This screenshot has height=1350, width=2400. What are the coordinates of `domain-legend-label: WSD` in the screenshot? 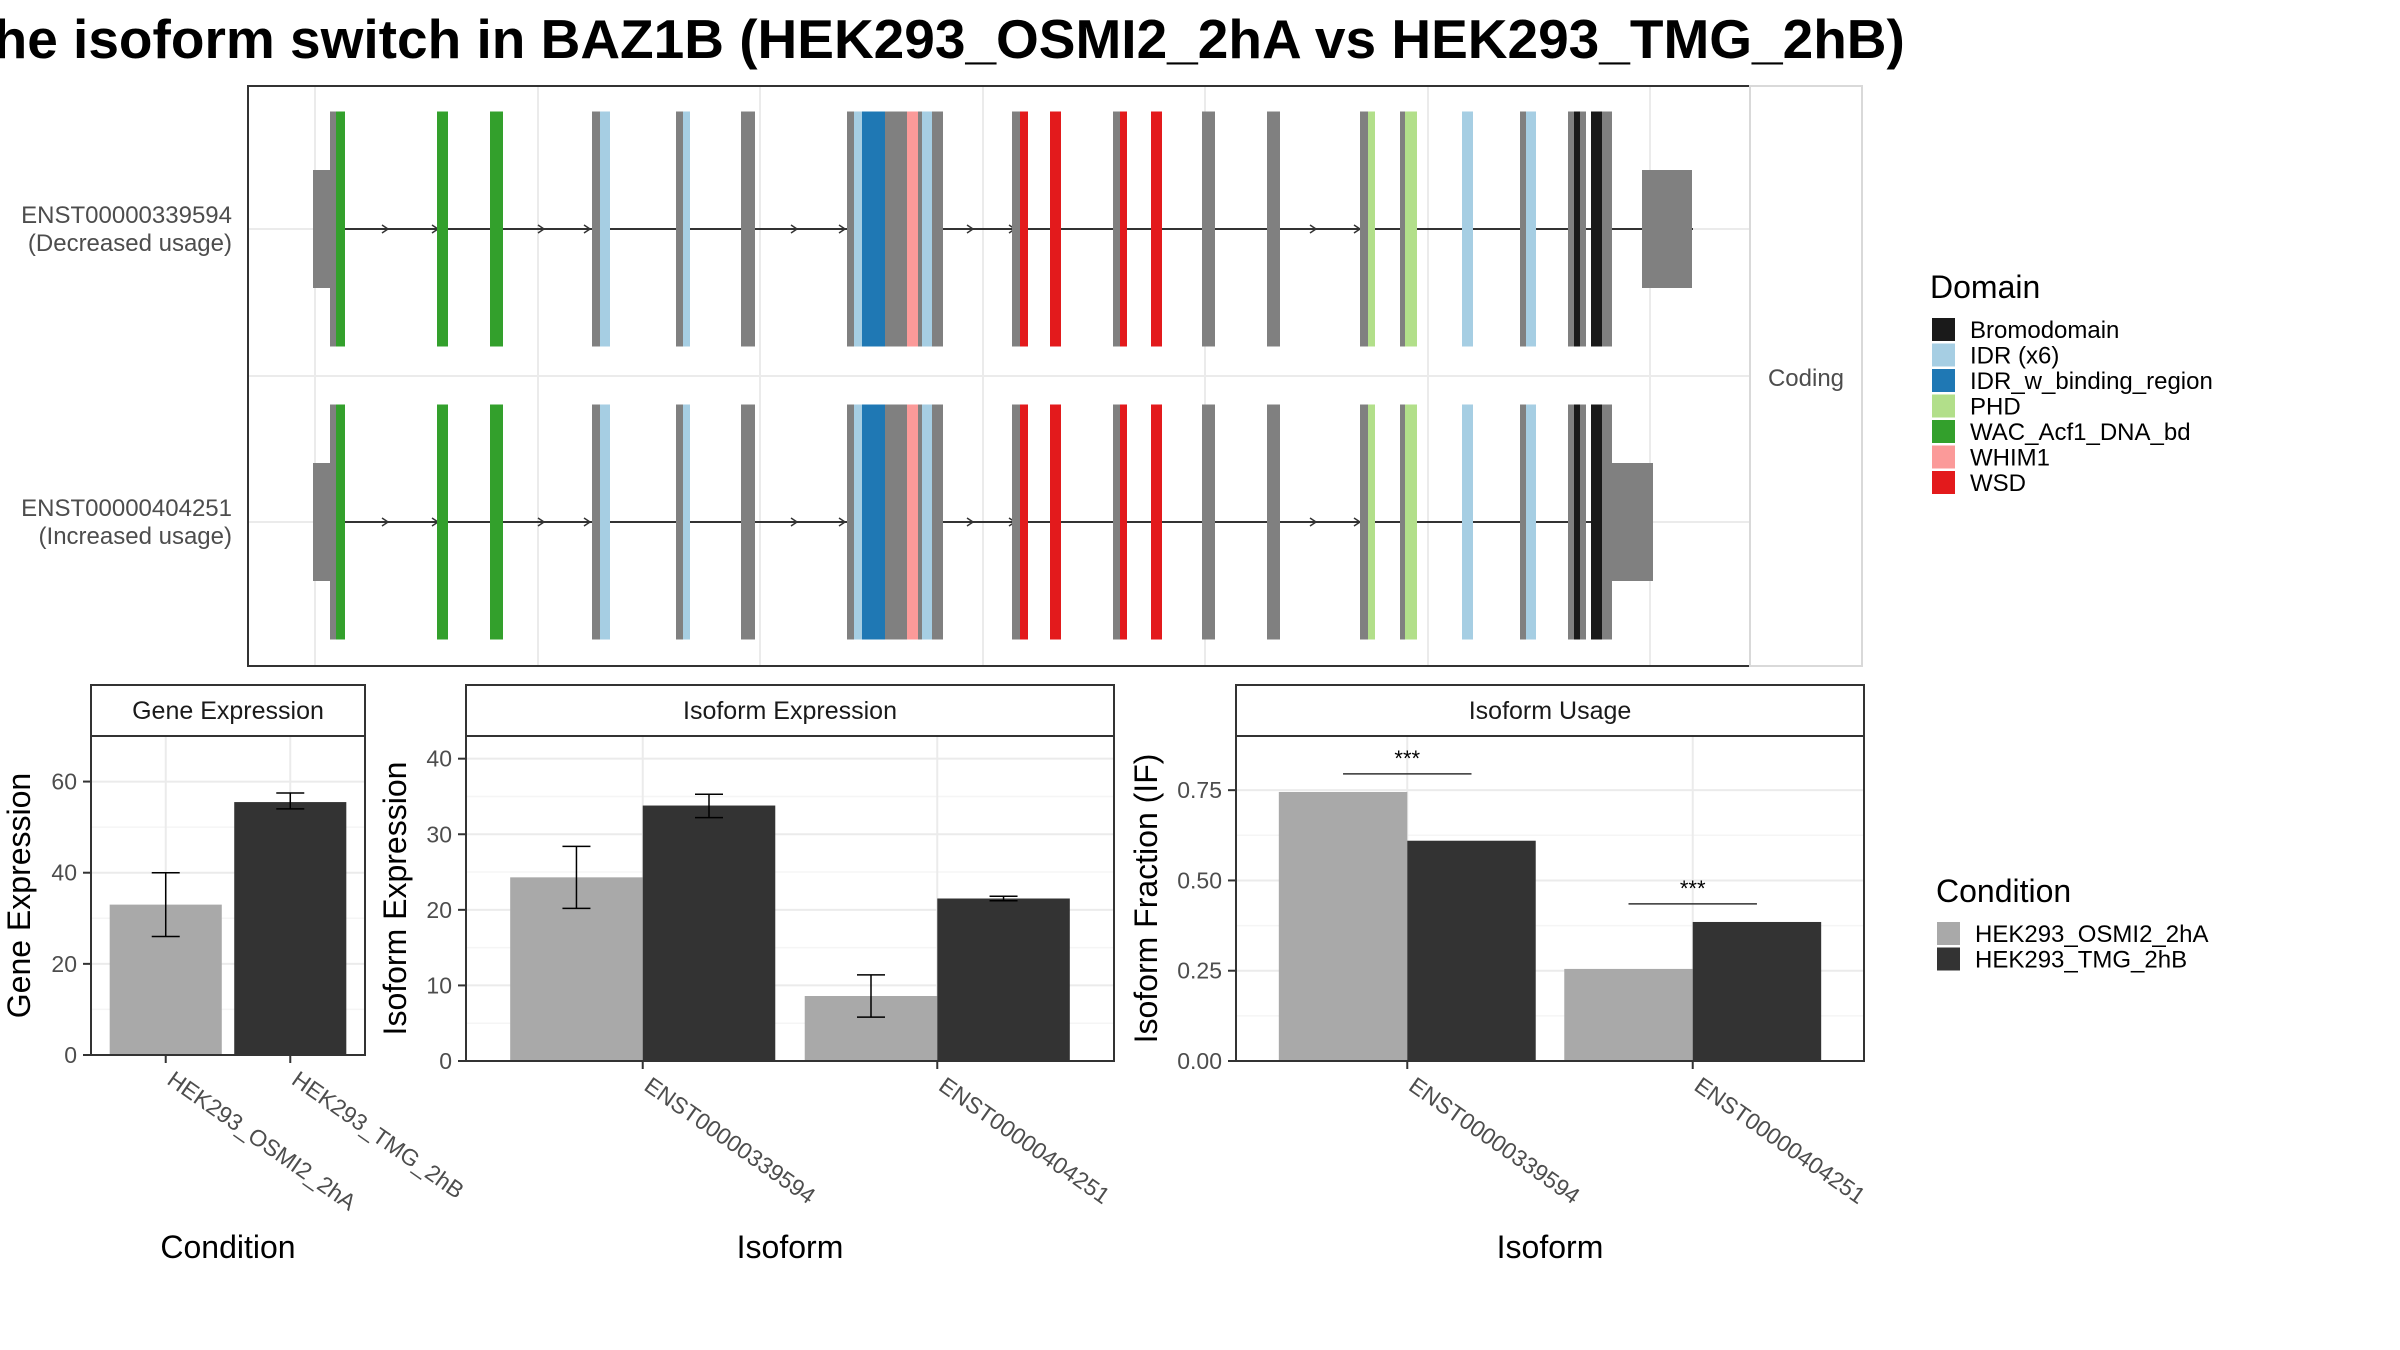 It's located at (1998, 483).